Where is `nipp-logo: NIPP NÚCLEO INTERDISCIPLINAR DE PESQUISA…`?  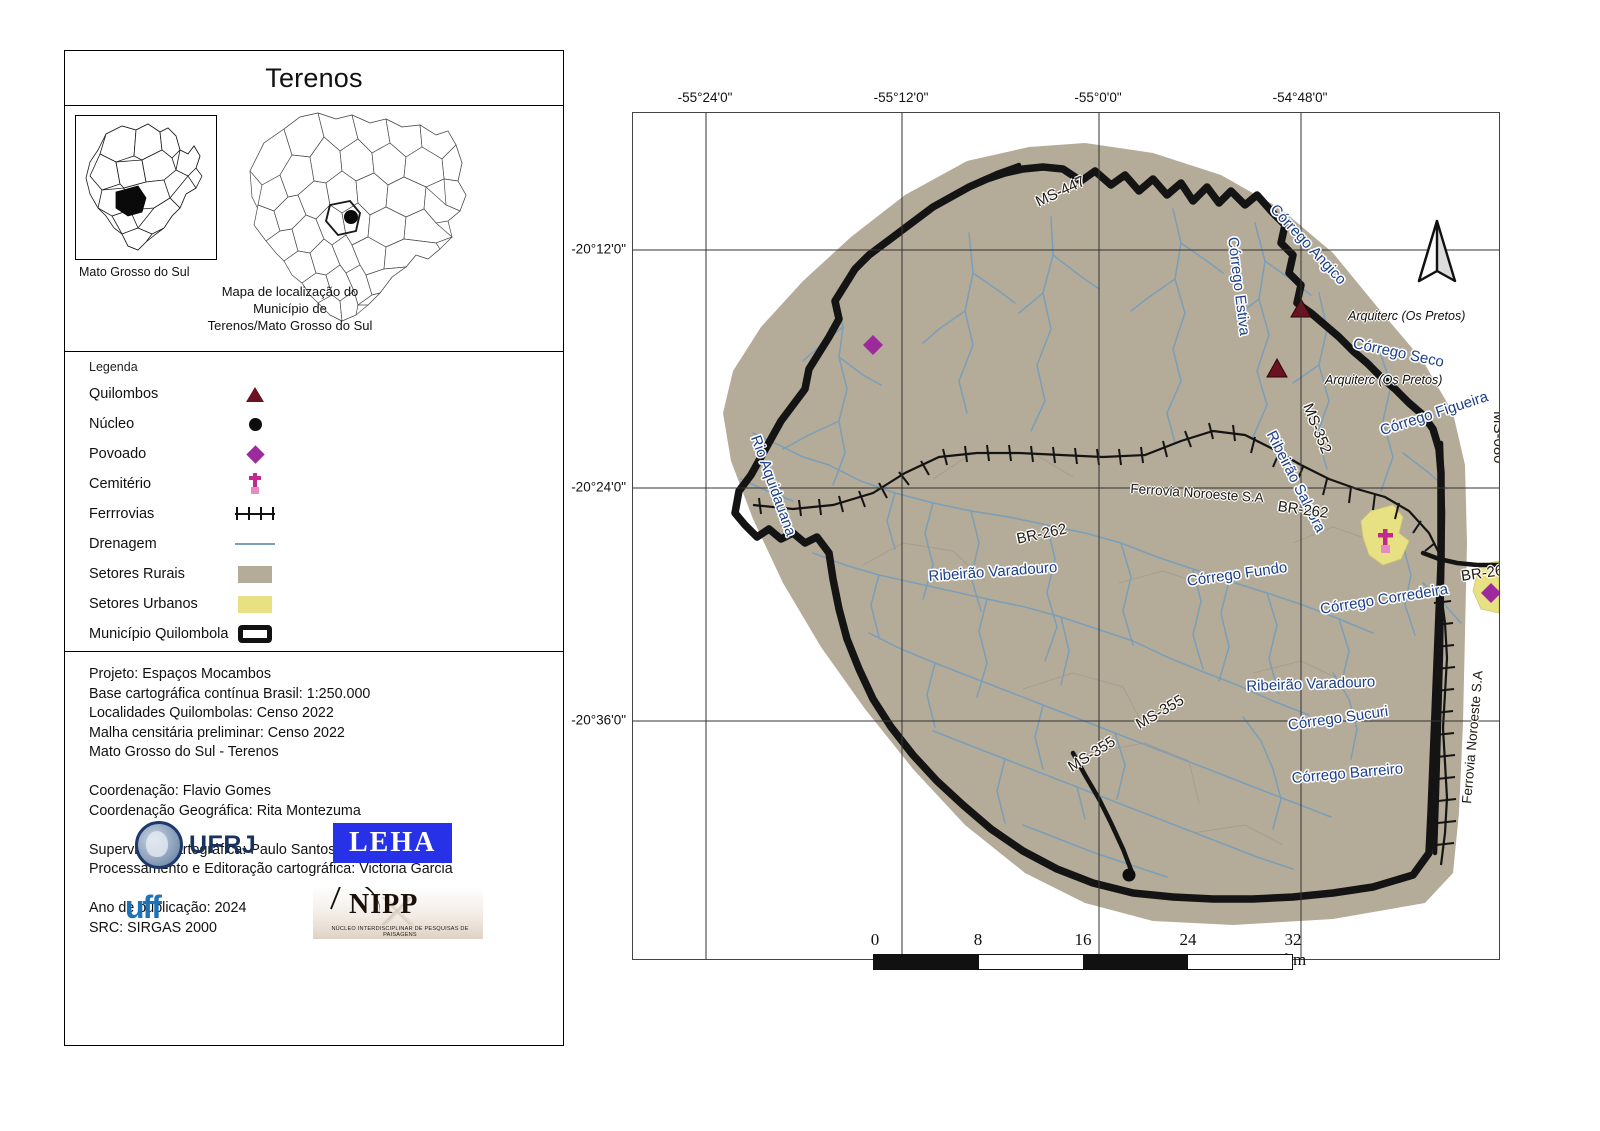 nipp-logo: NIPP NÚCLEO INTERDISCIPLINAR DE PESQUISA… is located at coordinates (398, 913).